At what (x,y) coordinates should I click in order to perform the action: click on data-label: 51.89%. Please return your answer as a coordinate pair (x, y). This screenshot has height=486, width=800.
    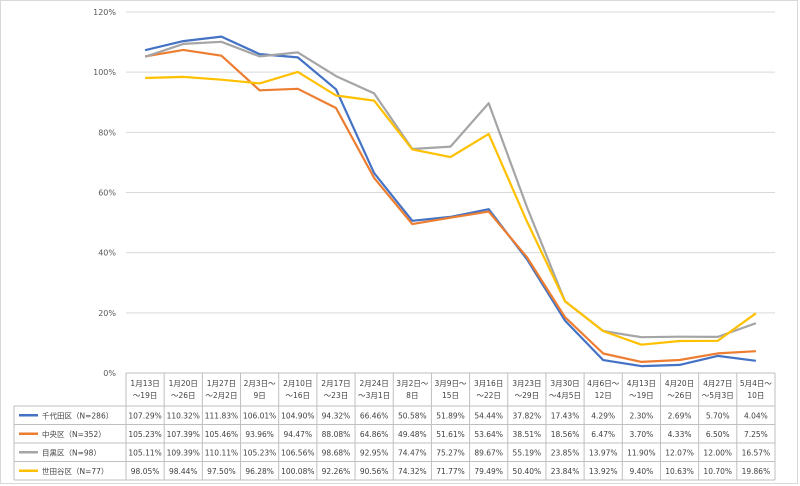
    Looking at the image, I should click on (450, 415).